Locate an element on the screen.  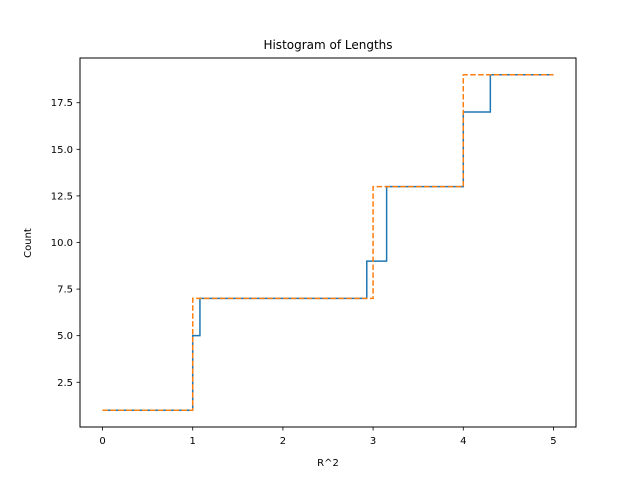
x-tick-label: 5 is located at coordinates (553, 441).